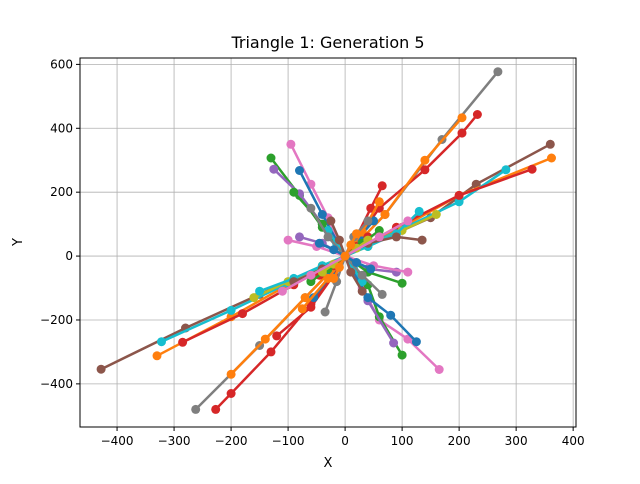 The width and height of the screenshot is (640, 484). What do you see at coordinates (231, 441) in the screenshot?
I see `x-tick-label: −200` at bounding box center [231, 441].